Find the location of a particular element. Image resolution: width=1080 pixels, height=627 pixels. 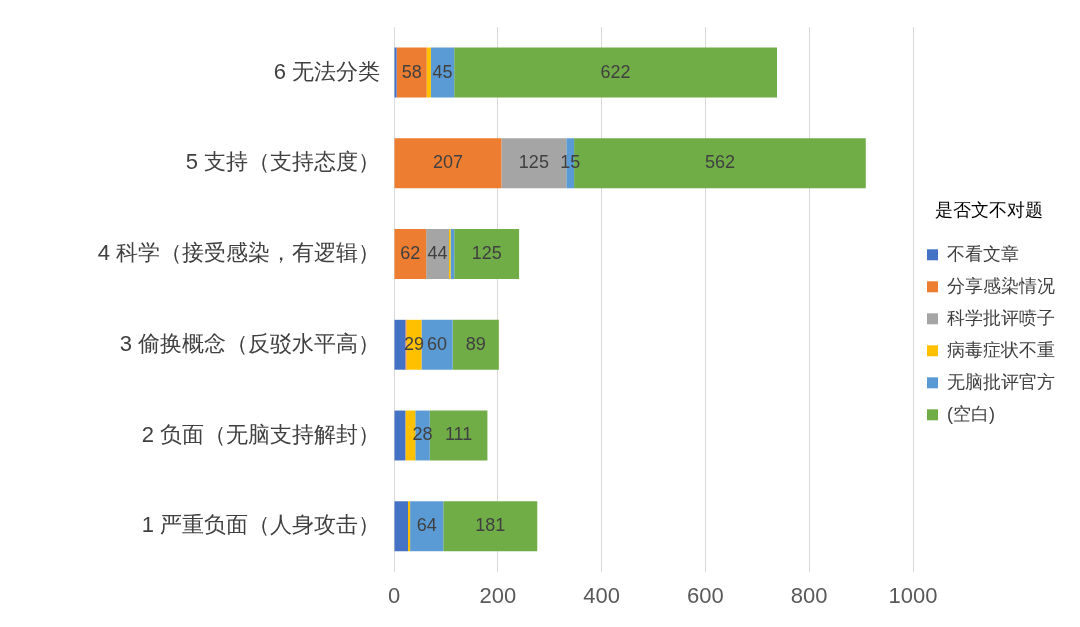

data-label: 58 is located at coordinates (411, 71).